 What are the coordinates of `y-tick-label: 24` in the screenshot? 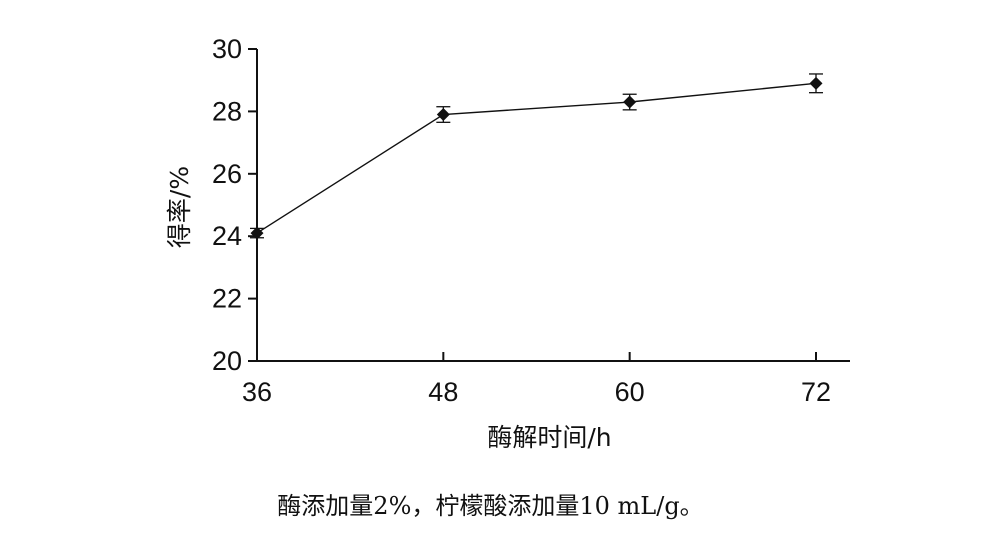 It's located at (227, 236).